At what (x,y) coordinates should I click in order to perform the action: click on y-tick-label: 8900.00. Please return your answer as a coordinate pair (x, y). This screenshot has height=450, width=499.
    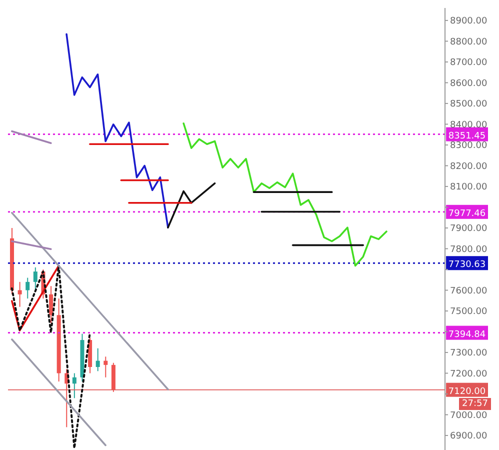
    Looking at the image, I should click on (469, 21).